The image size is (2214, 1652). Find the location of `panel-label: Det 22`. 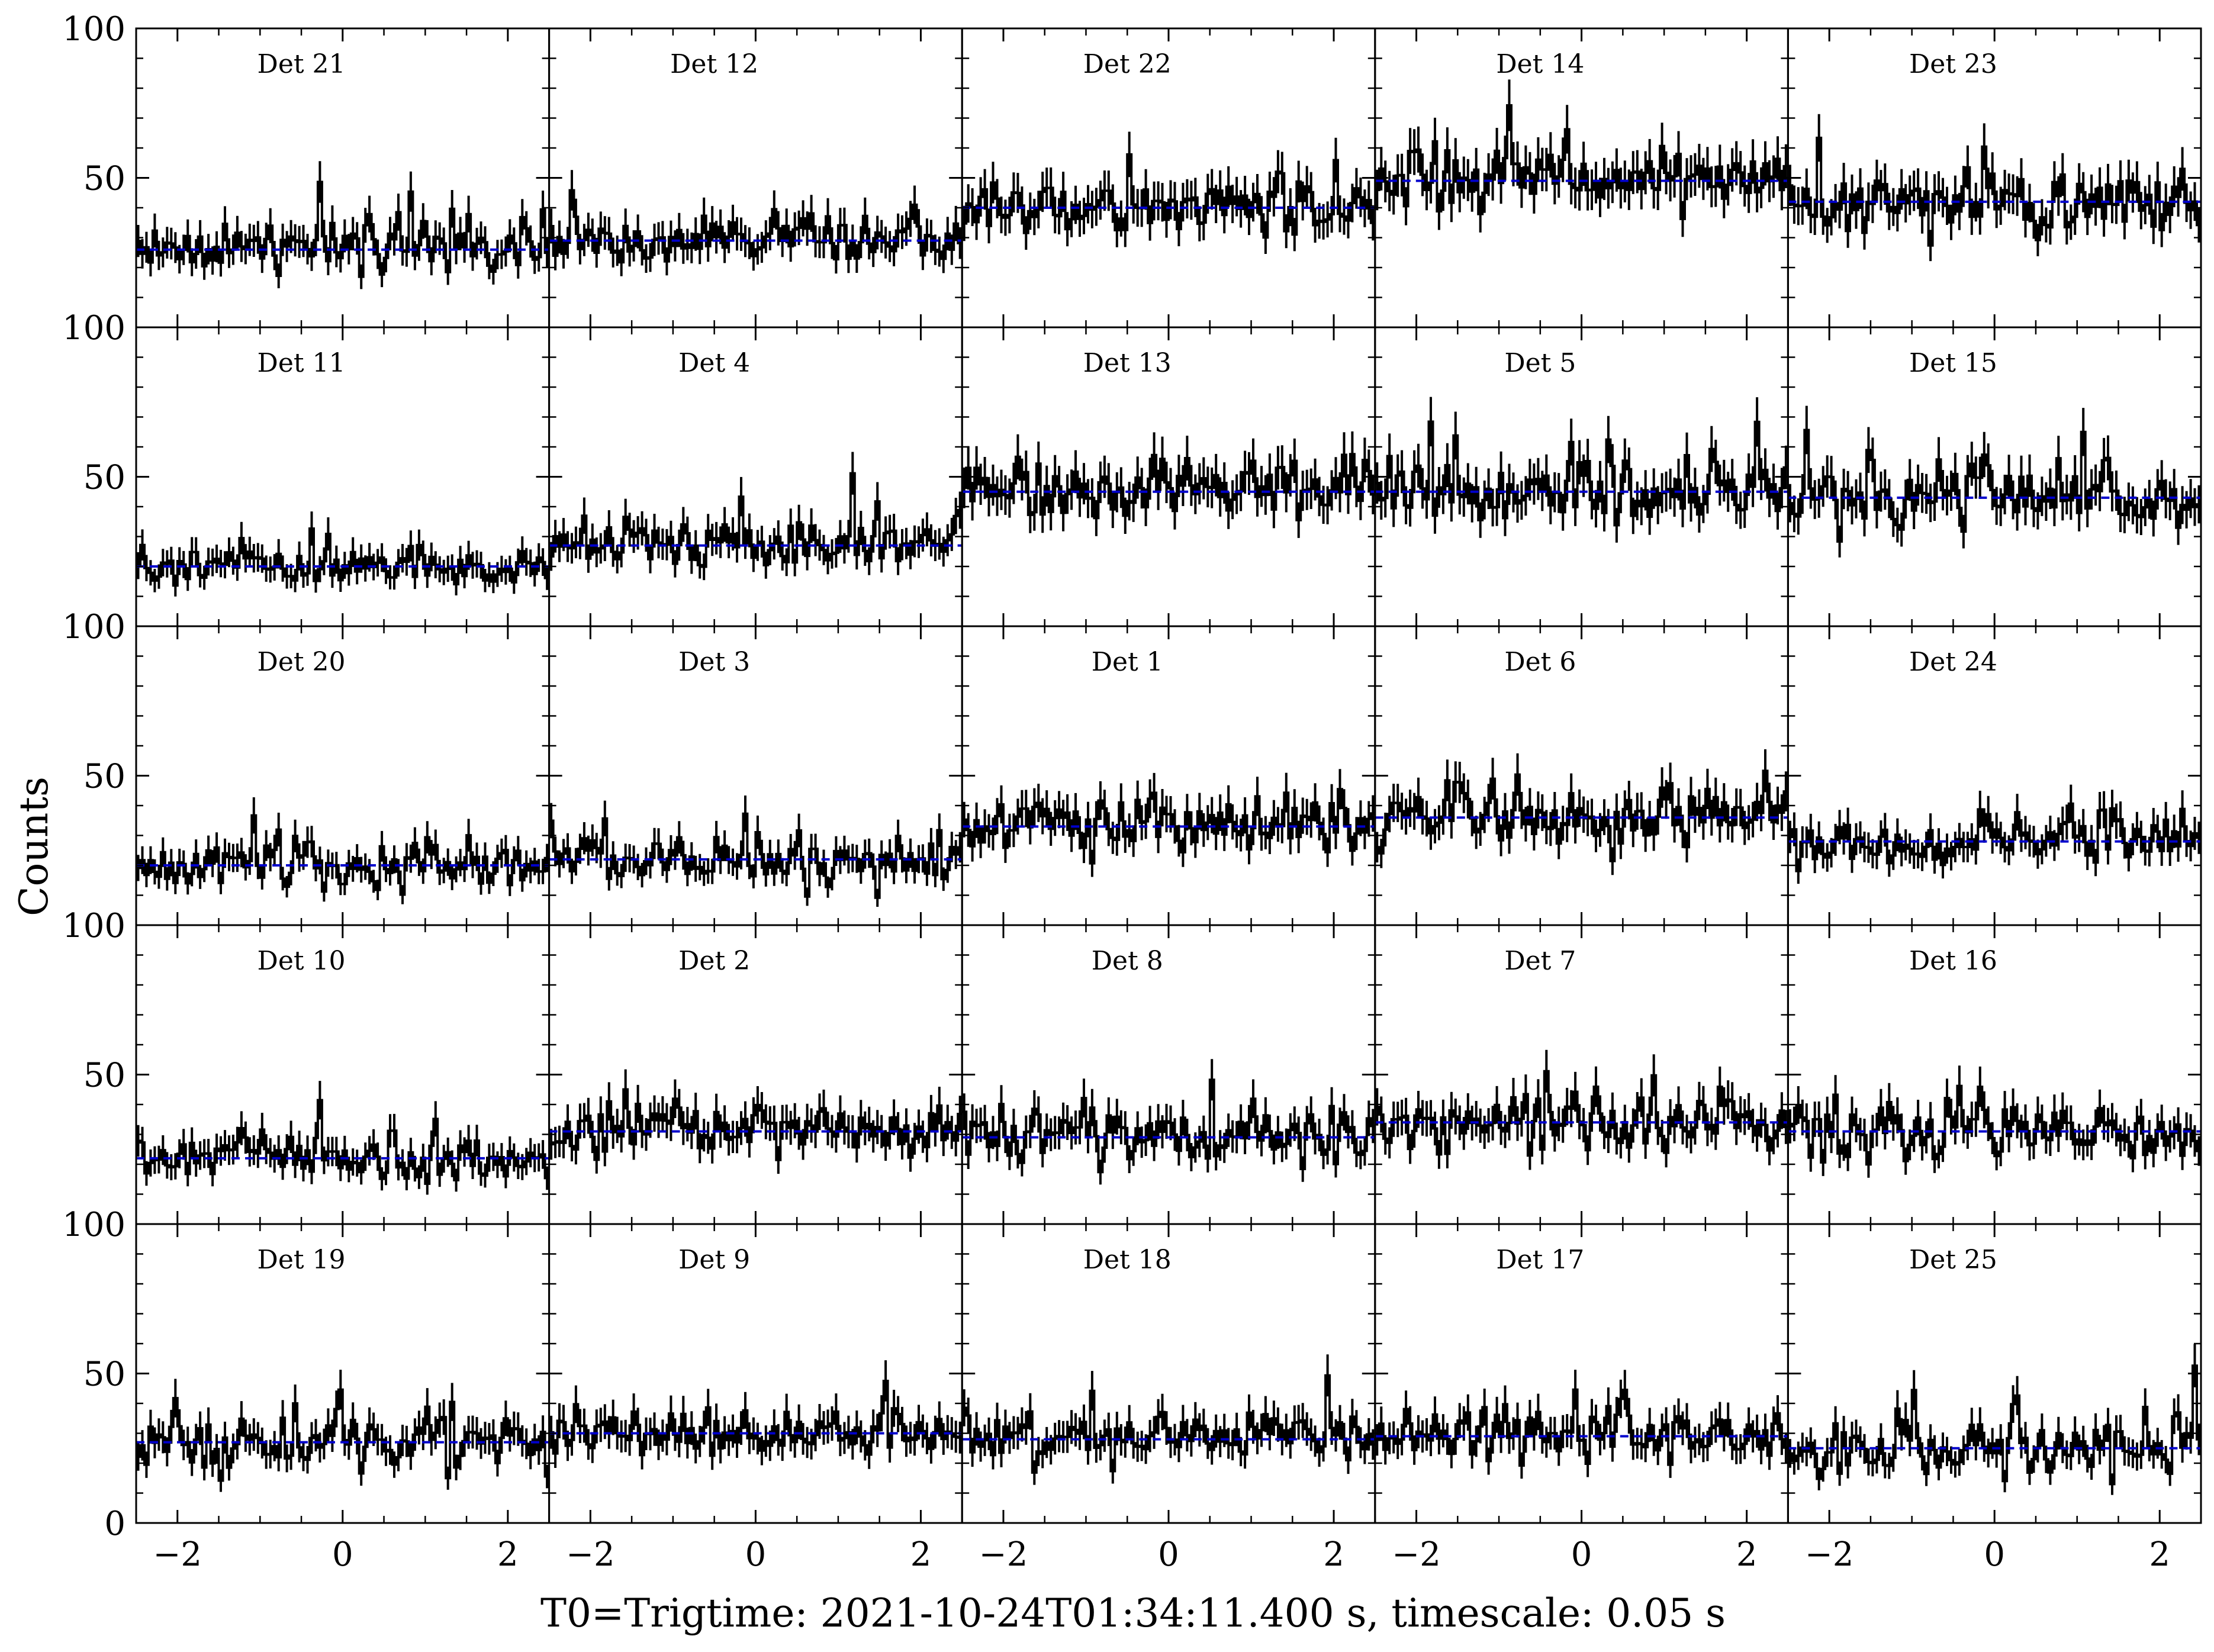

panel-label: Det 22 is located at coordinates (1127, 64).